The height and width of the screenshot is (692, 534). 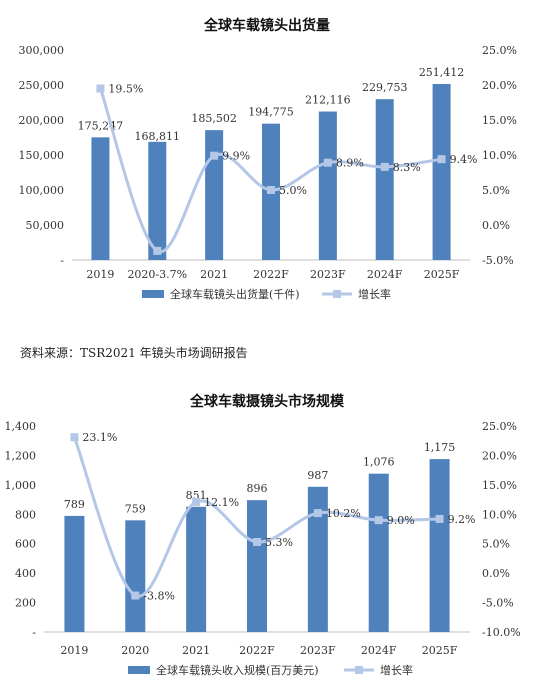 I want to click on y-axis-tick-label: 600, so click(x=25, y=544).